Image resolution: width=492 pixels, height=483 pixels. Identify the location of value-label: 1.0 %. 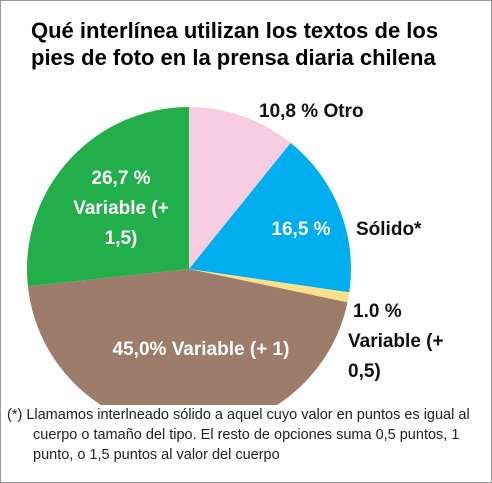
(377, 311).